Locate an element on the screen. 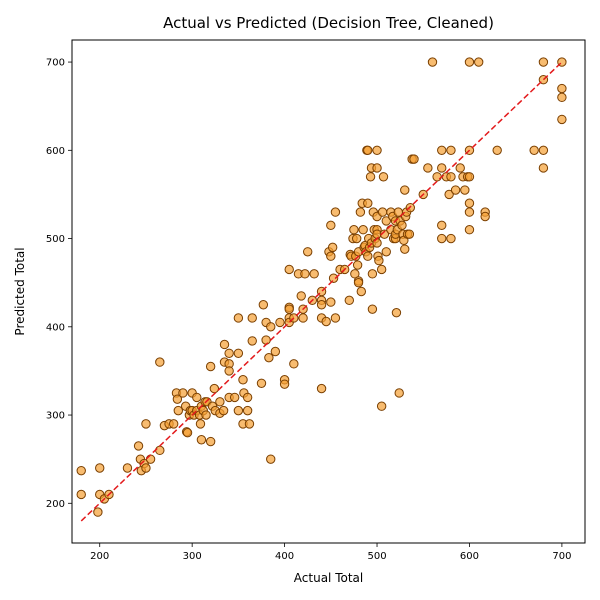 The height and width of the screenshot is (600, 600). y-tick-label: 400 is located at coordinates (55, 327).